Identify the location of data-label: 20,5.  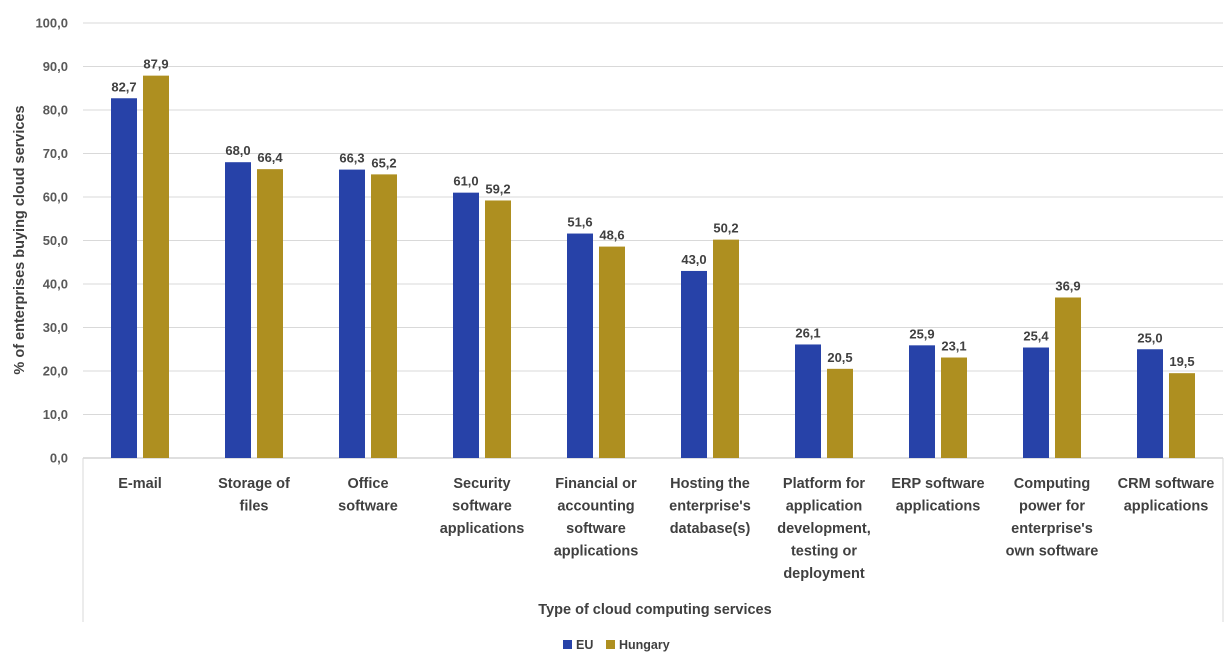
(839, 357).